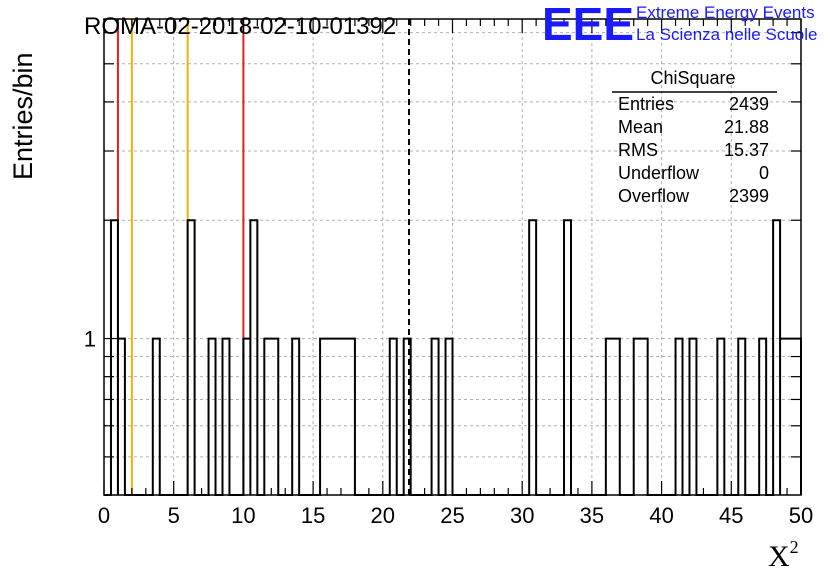 This screenshot has width=836, height=572. What do you see at coordinates (313, 515) in the screenshot?
I see `x-tick-label: 15` at bounding box center [313, 515].